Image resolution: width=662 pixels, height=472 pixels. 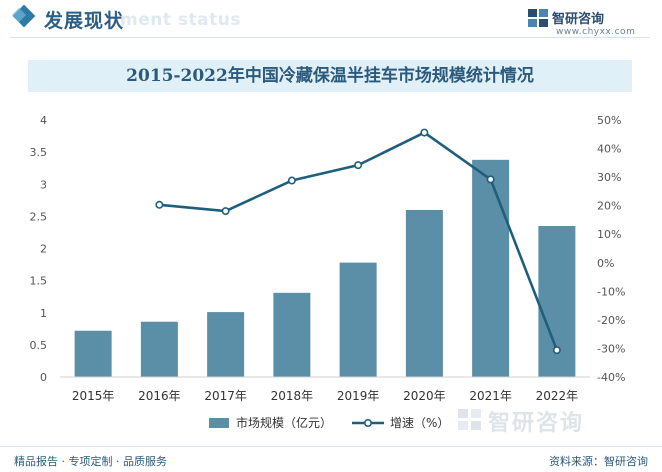 I want to click on watermark-logo-icon, so click(x=469, y=419).